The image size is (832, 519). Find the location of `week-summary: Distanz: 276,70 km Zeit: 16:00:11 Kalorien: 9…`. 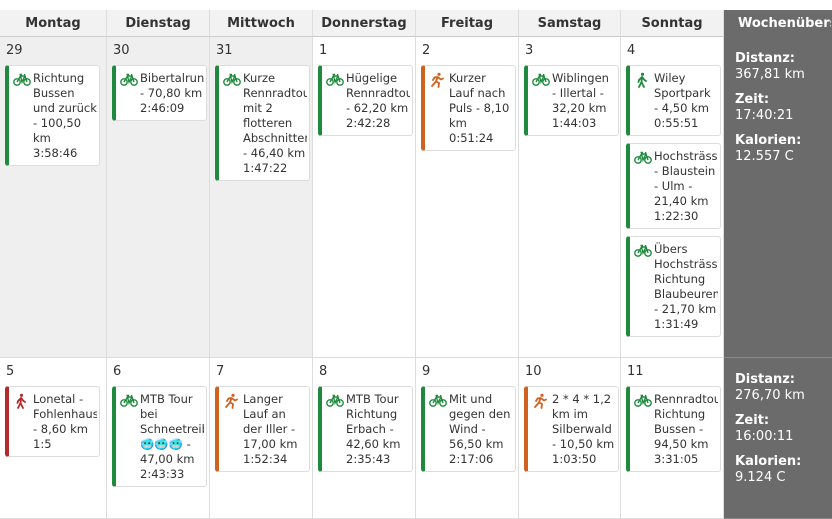

week-summary: Distanz: 276,70 km Zeit: 16:00:11 Kalorien: 9… is located at coordinates (778, 438).